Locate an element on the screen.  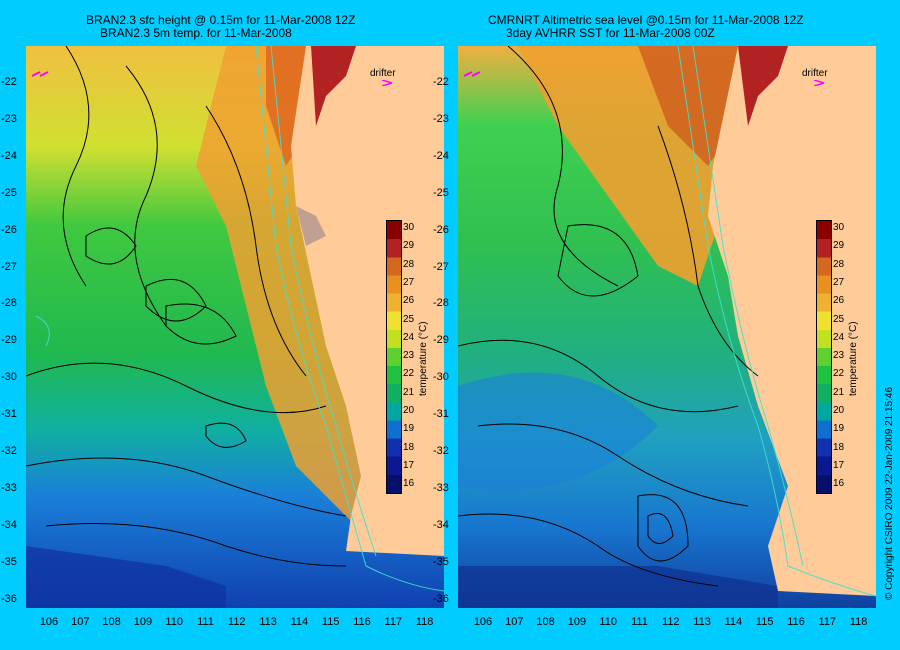
left-colorbar is located at coordinates (394, 357).